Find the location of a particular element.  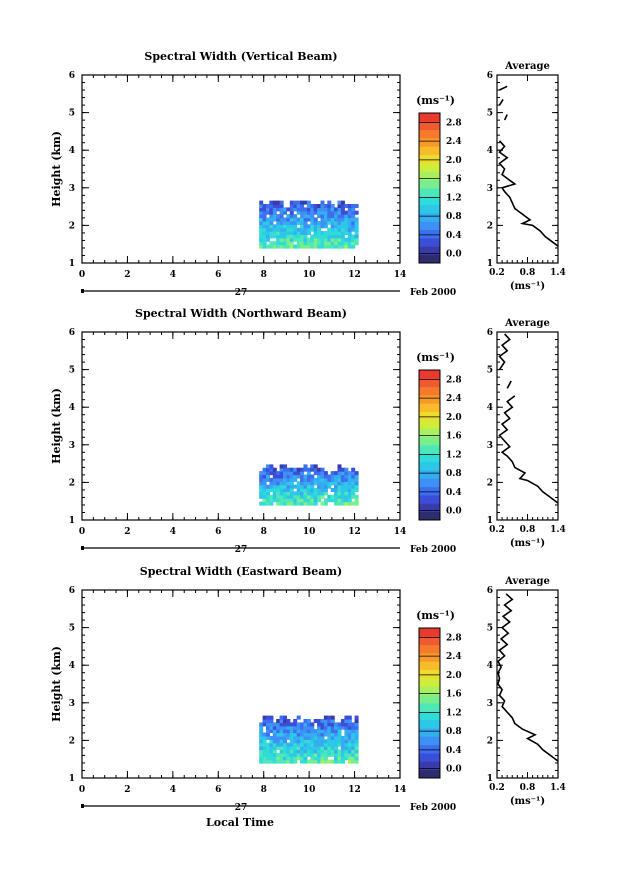

average-profile: Average 1 2 3 4 5 6 0.2 0.8 1.4 (ms⁻¹) is located at coordinates (526, 176).